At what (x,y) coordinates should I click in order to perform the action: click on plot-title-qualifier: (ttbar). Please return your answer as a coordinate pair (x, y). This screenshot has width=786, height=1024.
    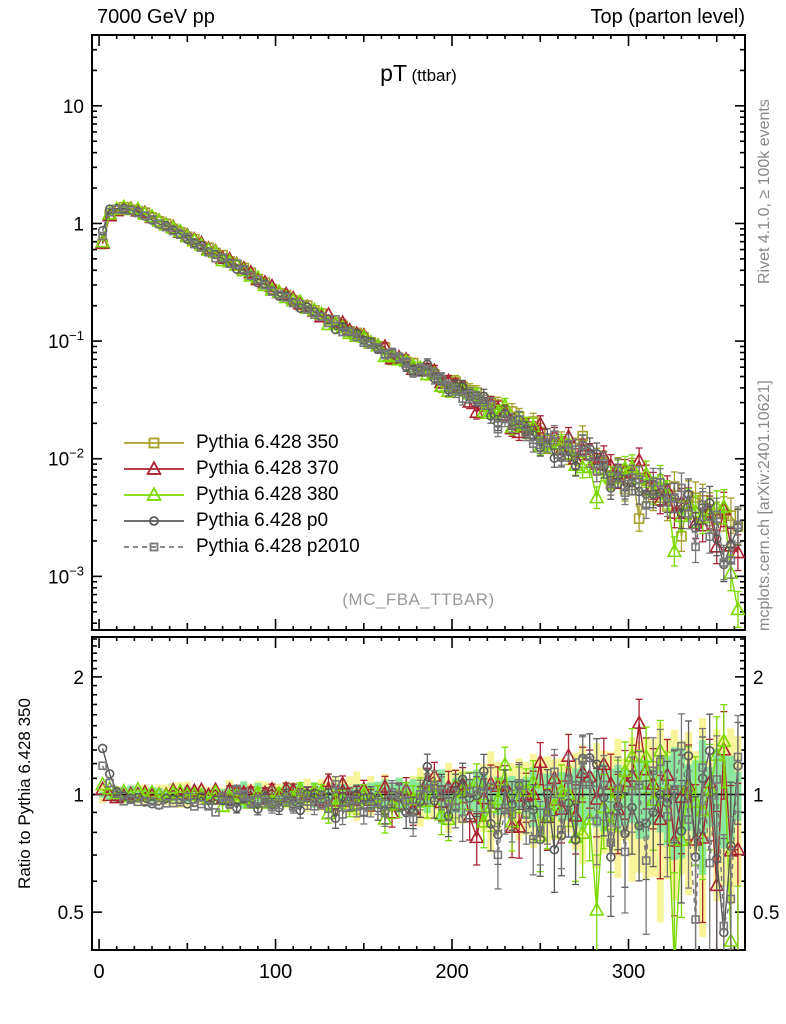
    Looking at the image, I should click on (434, 75).